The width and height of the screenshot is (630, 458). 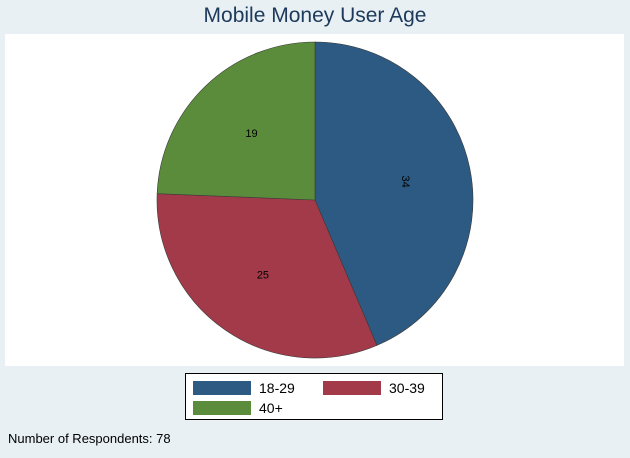 I want to click on legend-swatch-40-plus, so click(x=222, y=408).